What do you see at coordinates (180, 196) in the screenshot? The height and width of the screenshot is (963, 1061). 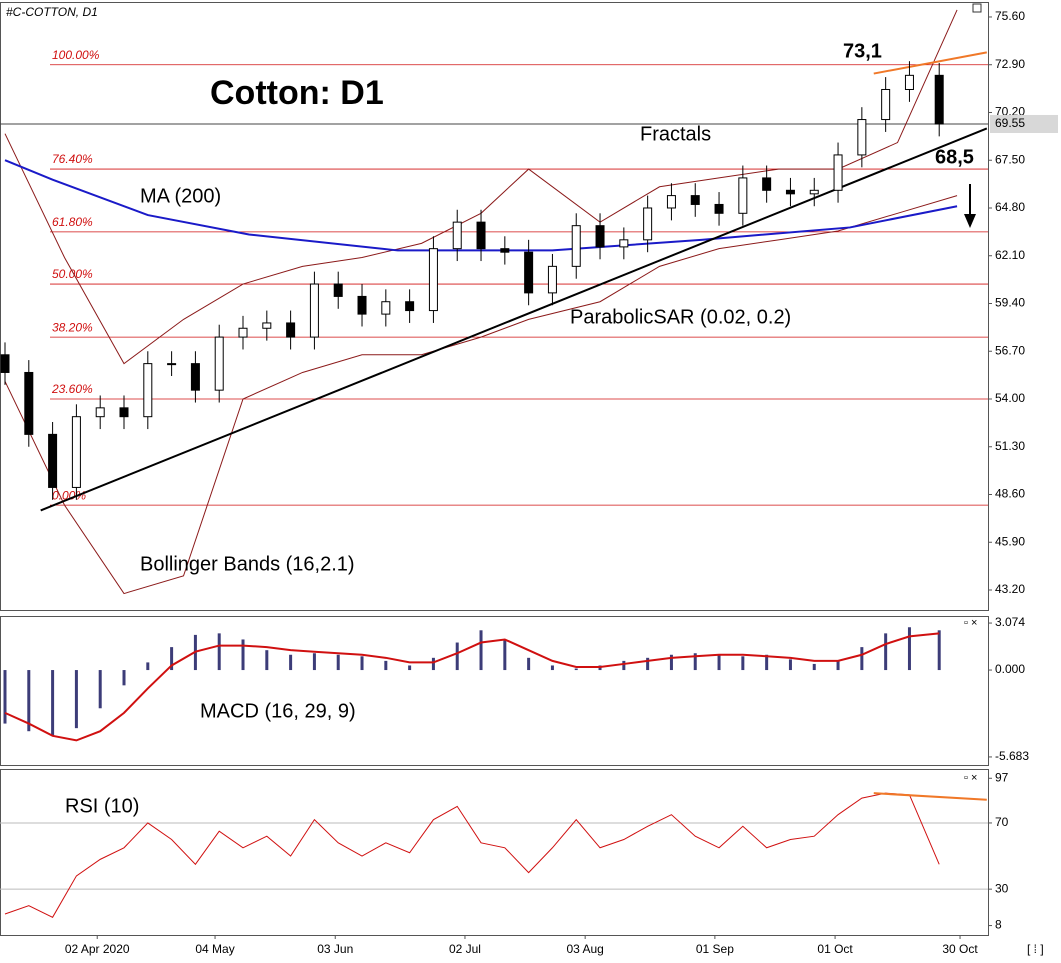 I see `annotation: MA (200)` at bounding box center [180, 196].